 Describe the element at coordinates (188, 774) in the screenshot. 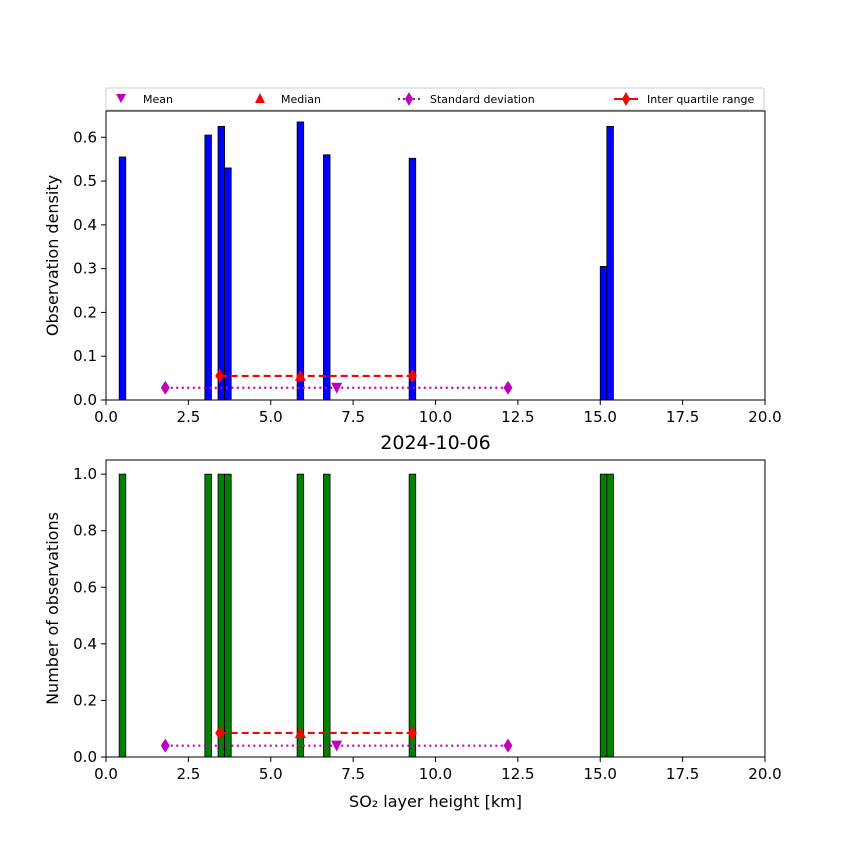

I see `count-x-tick-label: 2.5` at that location.